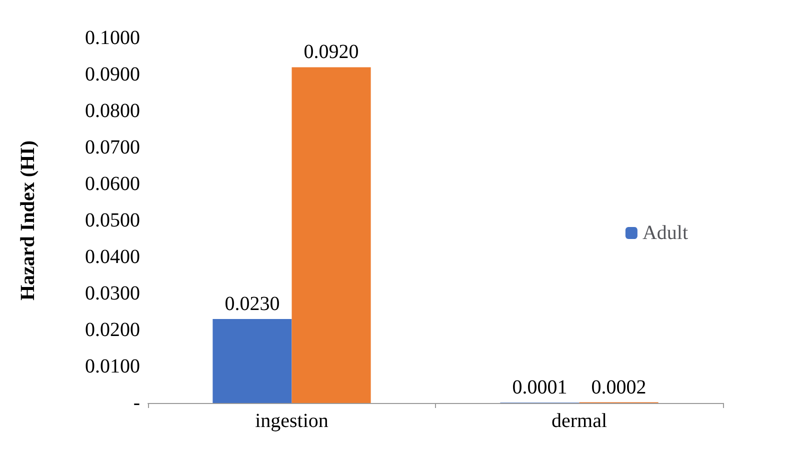 The image size is (791, 466). I want to click on y-tick-label: 0.0900, so click(112, 75).